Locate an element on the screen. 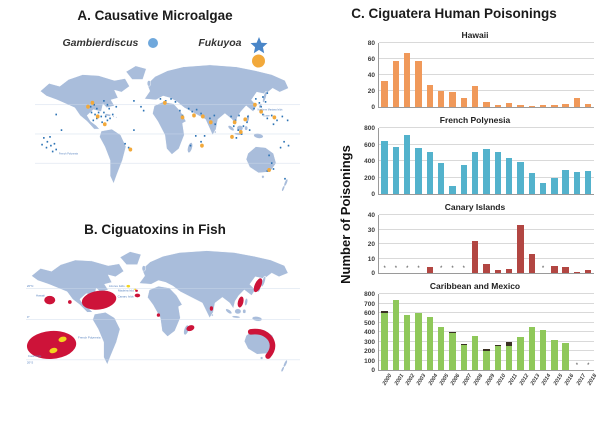 Image resolution: width=600 pixels, height=430 pixels. chart-canary-islands: Canary Islands 0 10 20 30 40 * * * * * * * * is located at coordinates (475, 239).